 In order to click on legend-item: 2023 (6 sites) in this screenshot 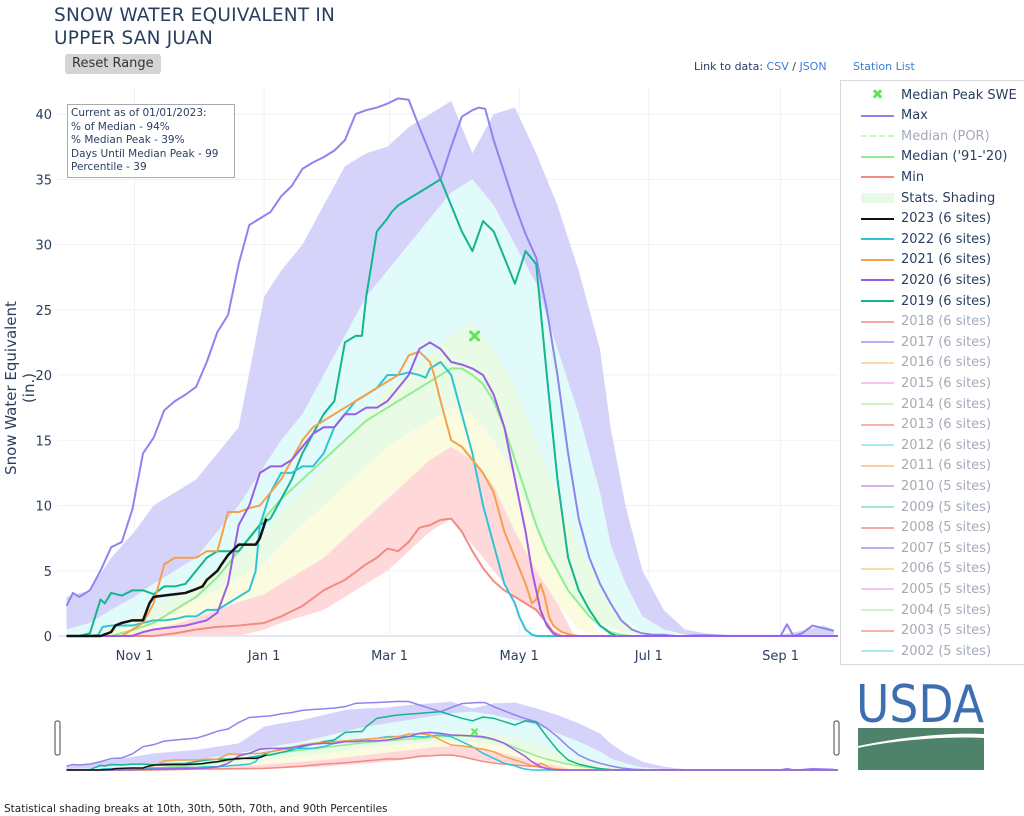, I will do `click(926, 219)`.